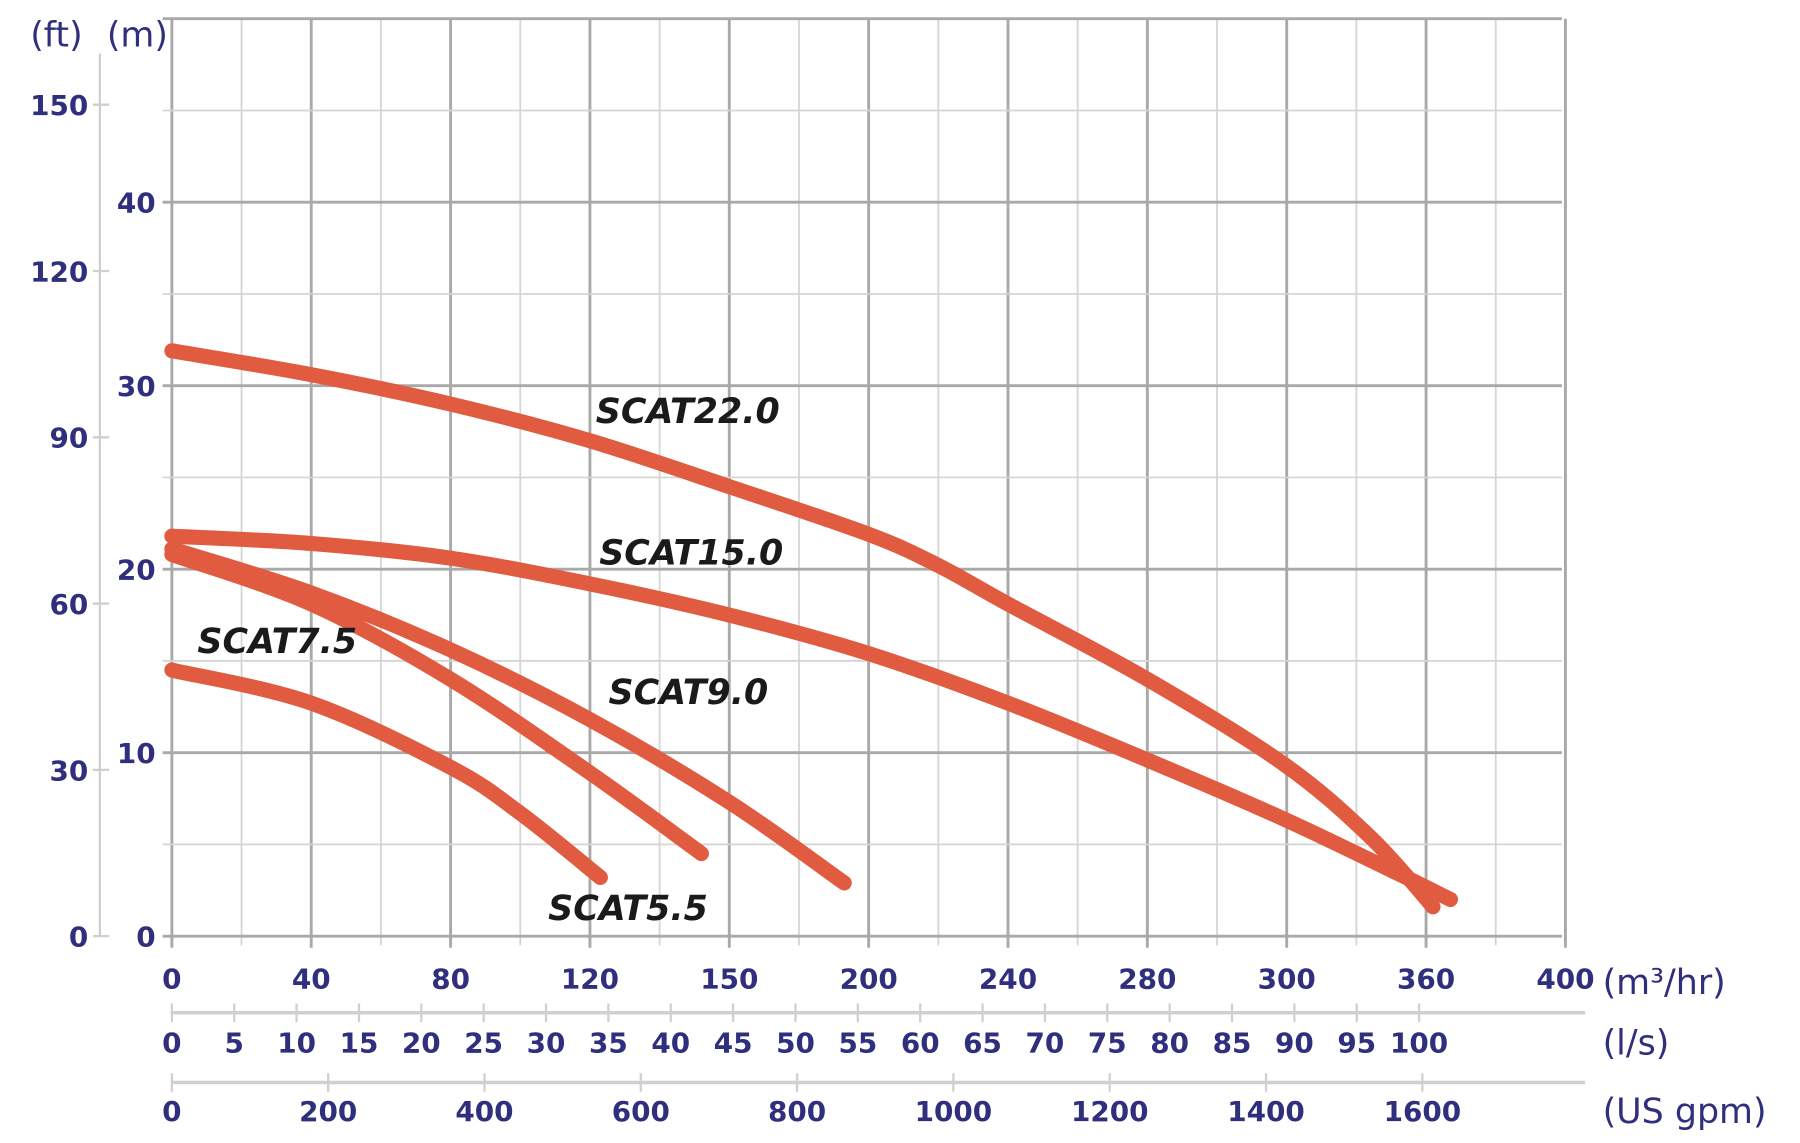 This screenshot has width=1800, height=1143. What do you see at coordinates (1426, 978) in the screenshot?
I see `m3hr-tick-label: 360` at bounding box center [1426, 978].